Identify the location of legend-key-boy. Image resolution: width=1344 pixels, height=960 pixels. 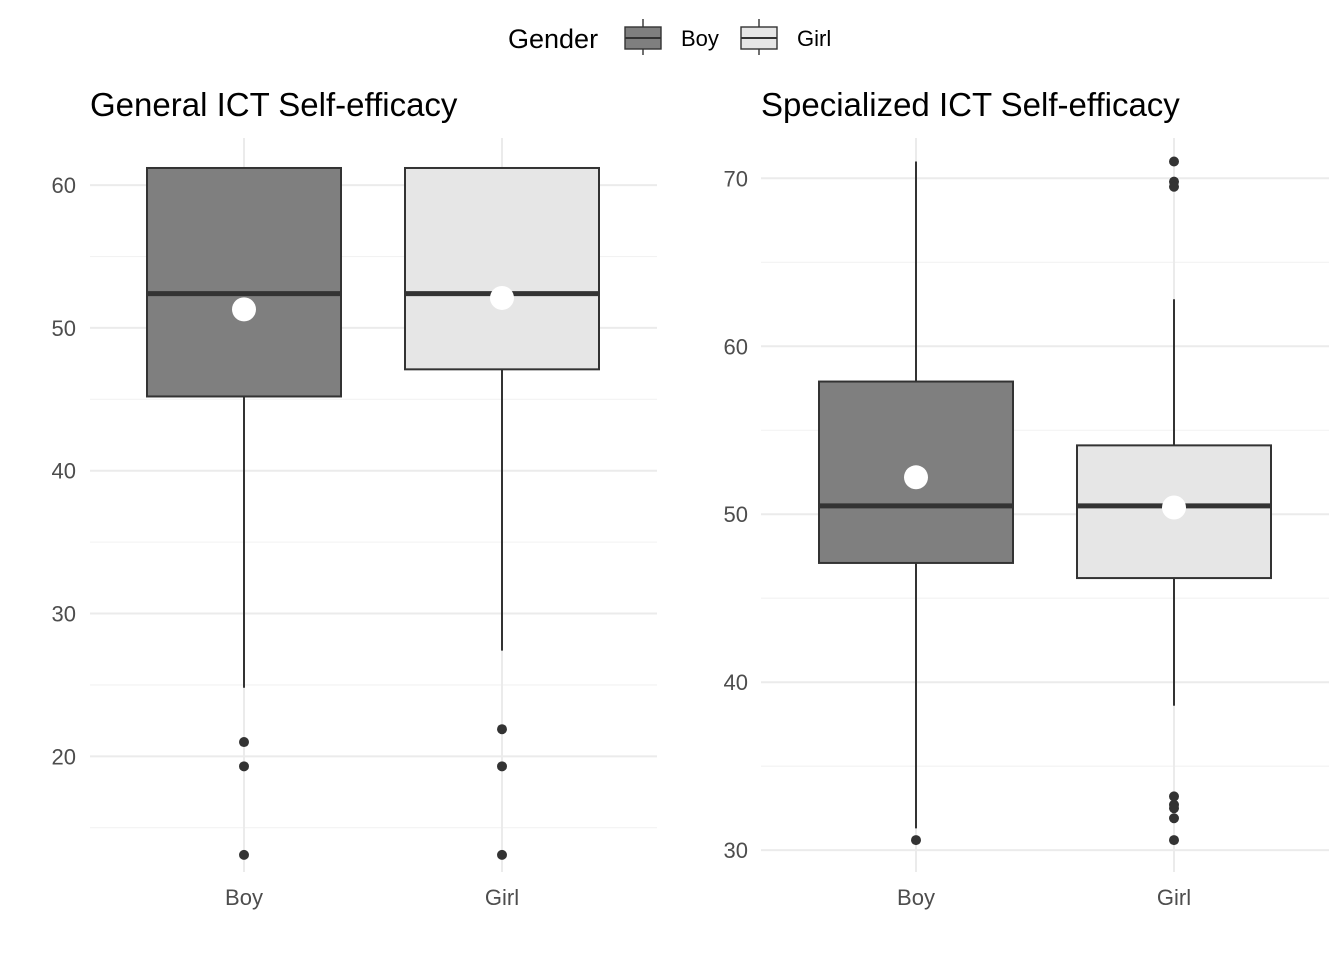
(643, 37).